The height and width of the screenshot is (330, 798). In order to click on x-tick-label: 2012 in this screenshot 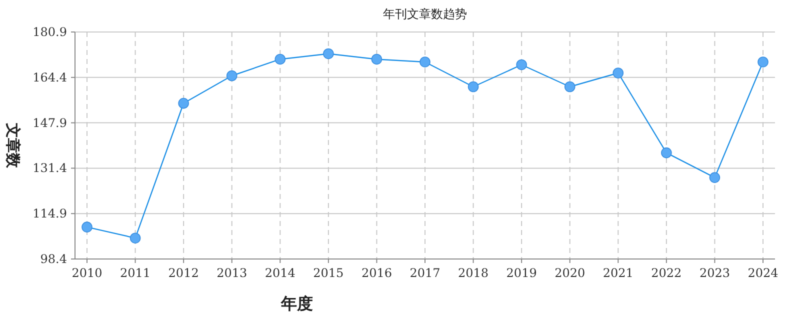, I will do `click(183, 273)`.